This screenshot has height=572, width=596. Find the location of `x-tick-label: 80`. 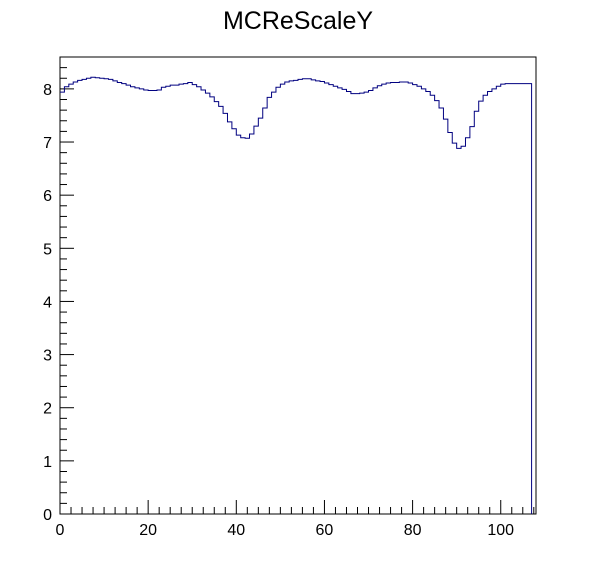

x-tick-label: 80 is located at coordinates (413, 530).